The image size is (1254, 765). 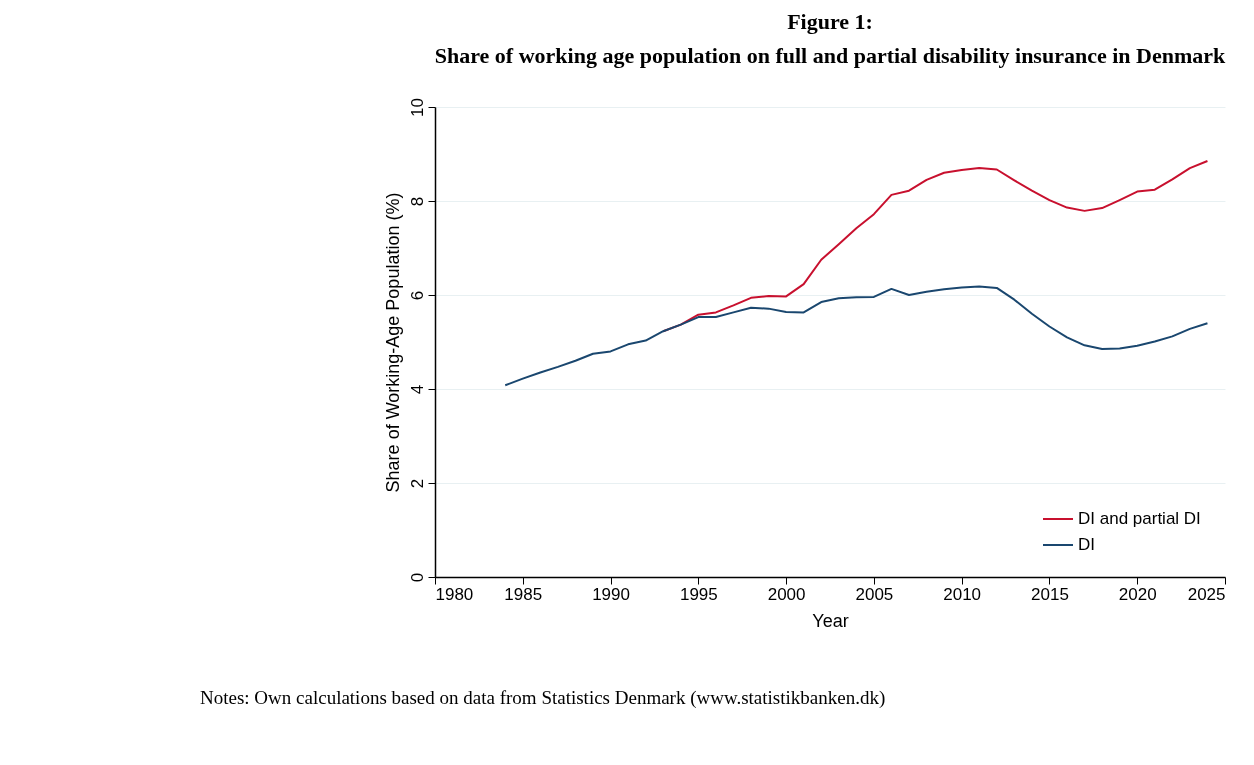 I want to click on legend-label: DI, so click(x=1086, y=544).